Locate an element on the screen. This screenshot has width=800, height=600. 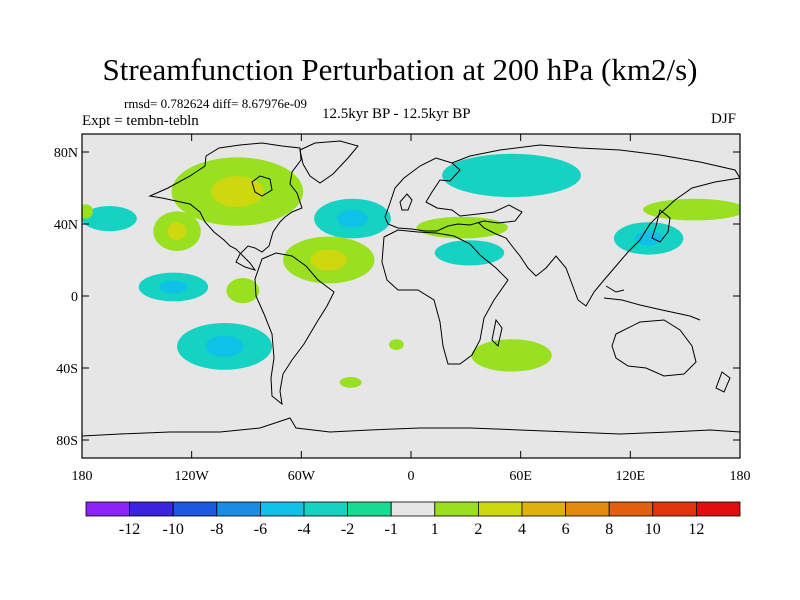
colorbar-label: -10 is located at coordinates (173, 529).